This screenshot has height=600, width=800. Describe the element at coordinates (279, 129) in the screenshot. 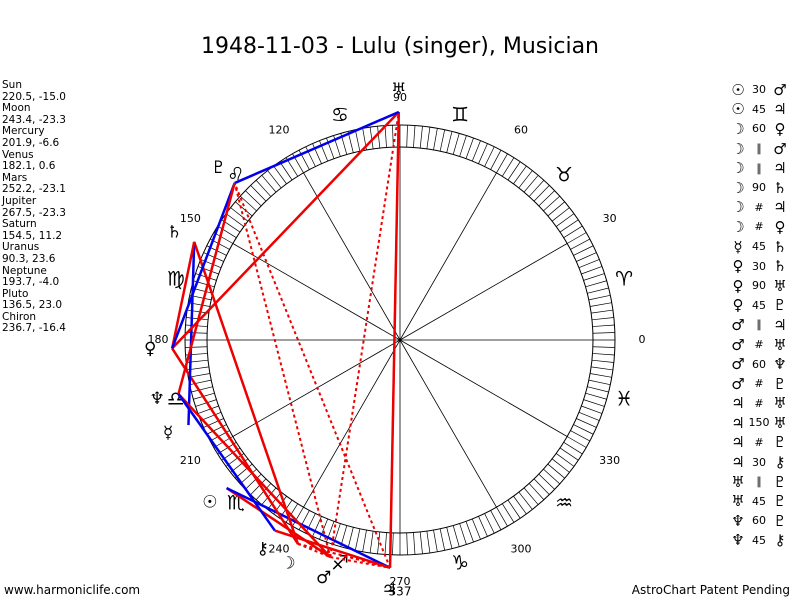

I see `degree-label: 120` at that location.